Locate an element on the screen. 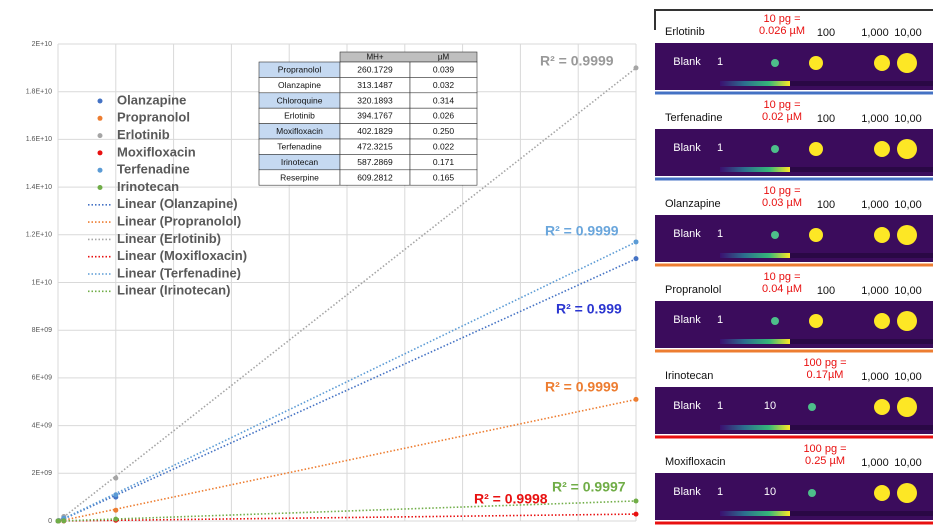 This screenshot has height=526, width=933. y-tick-label: 1.4E+10 is located at coordinates (39, 187).